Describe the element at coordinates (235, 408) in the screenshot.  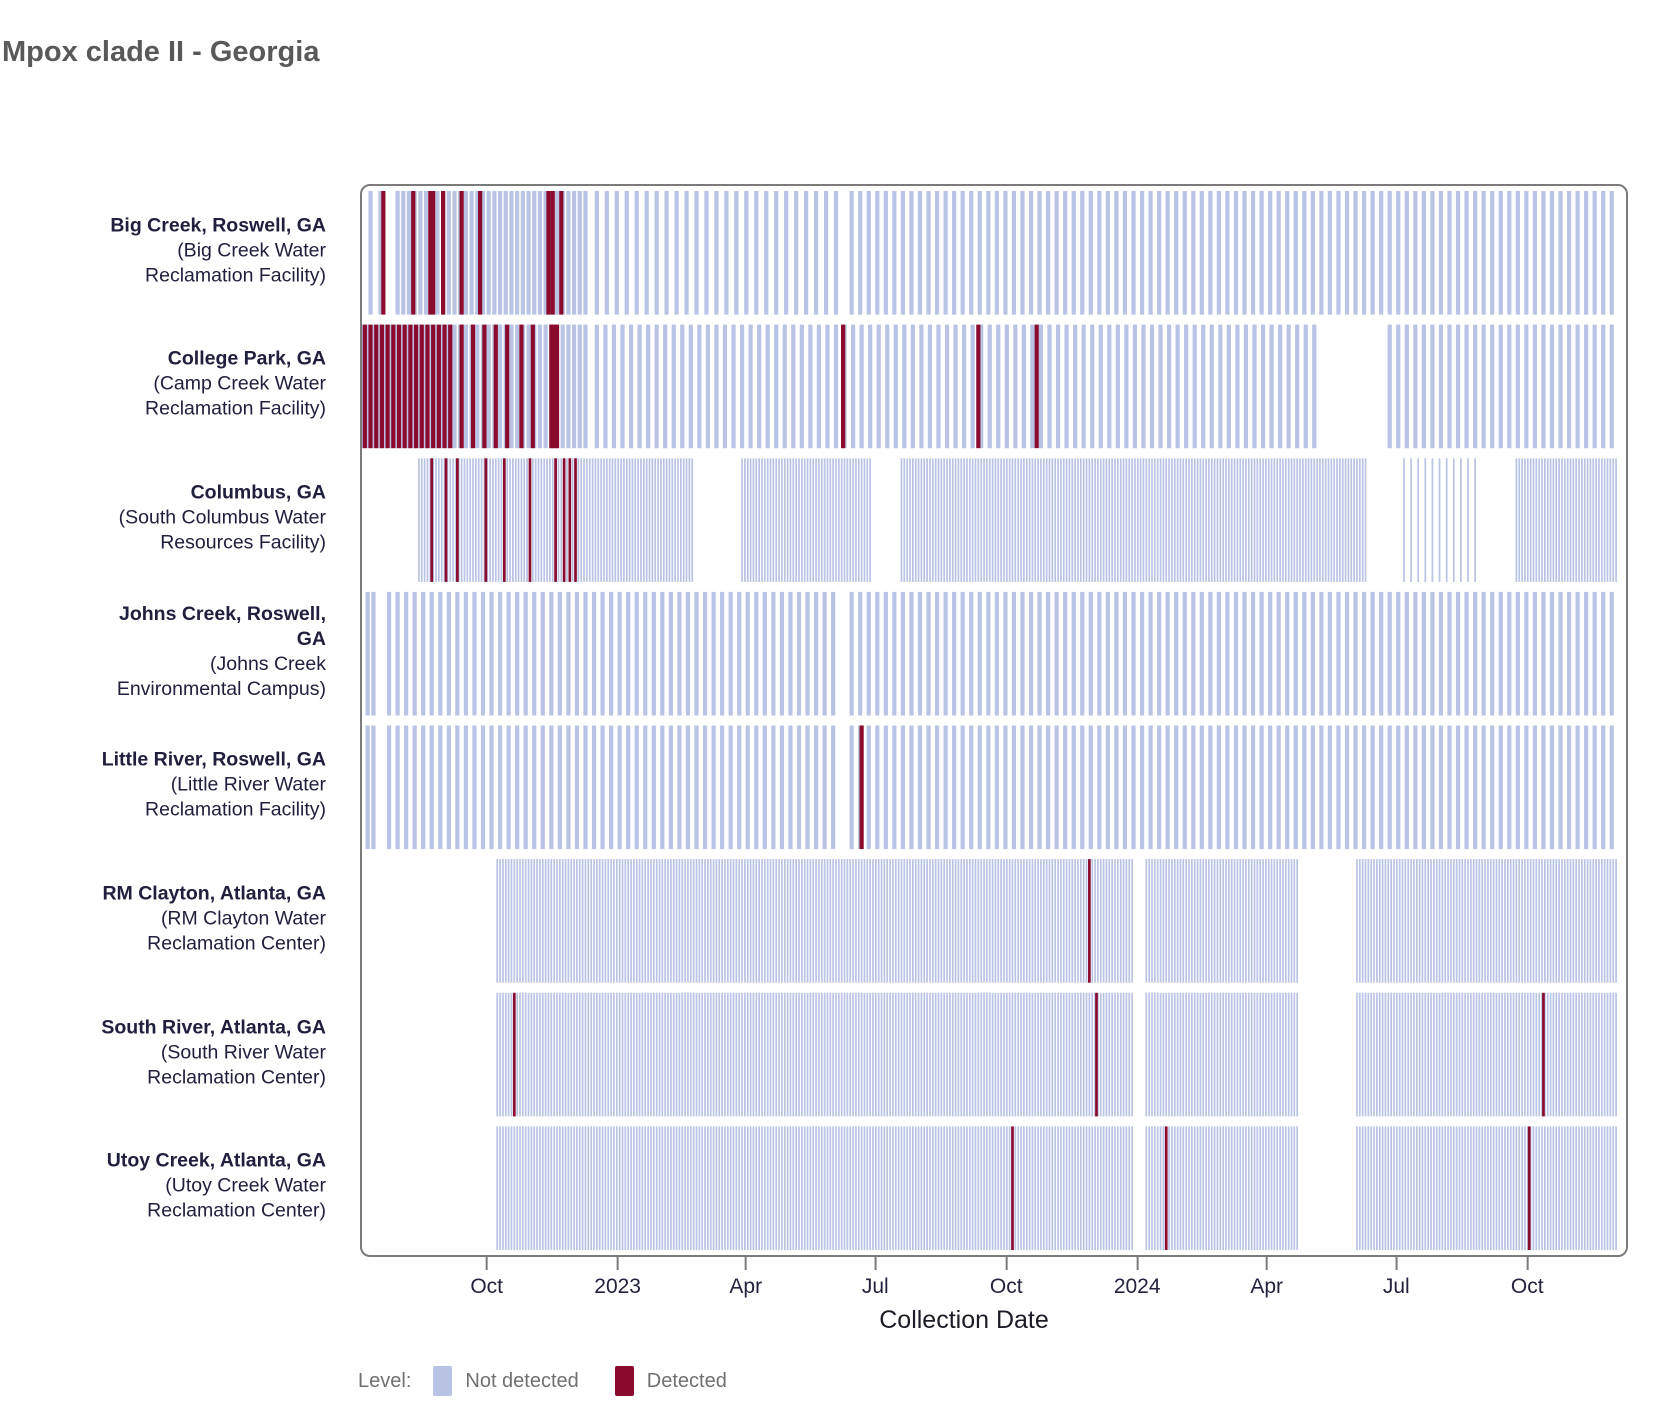
I see `row-label-facility: Reclamation Facility)` at that location.